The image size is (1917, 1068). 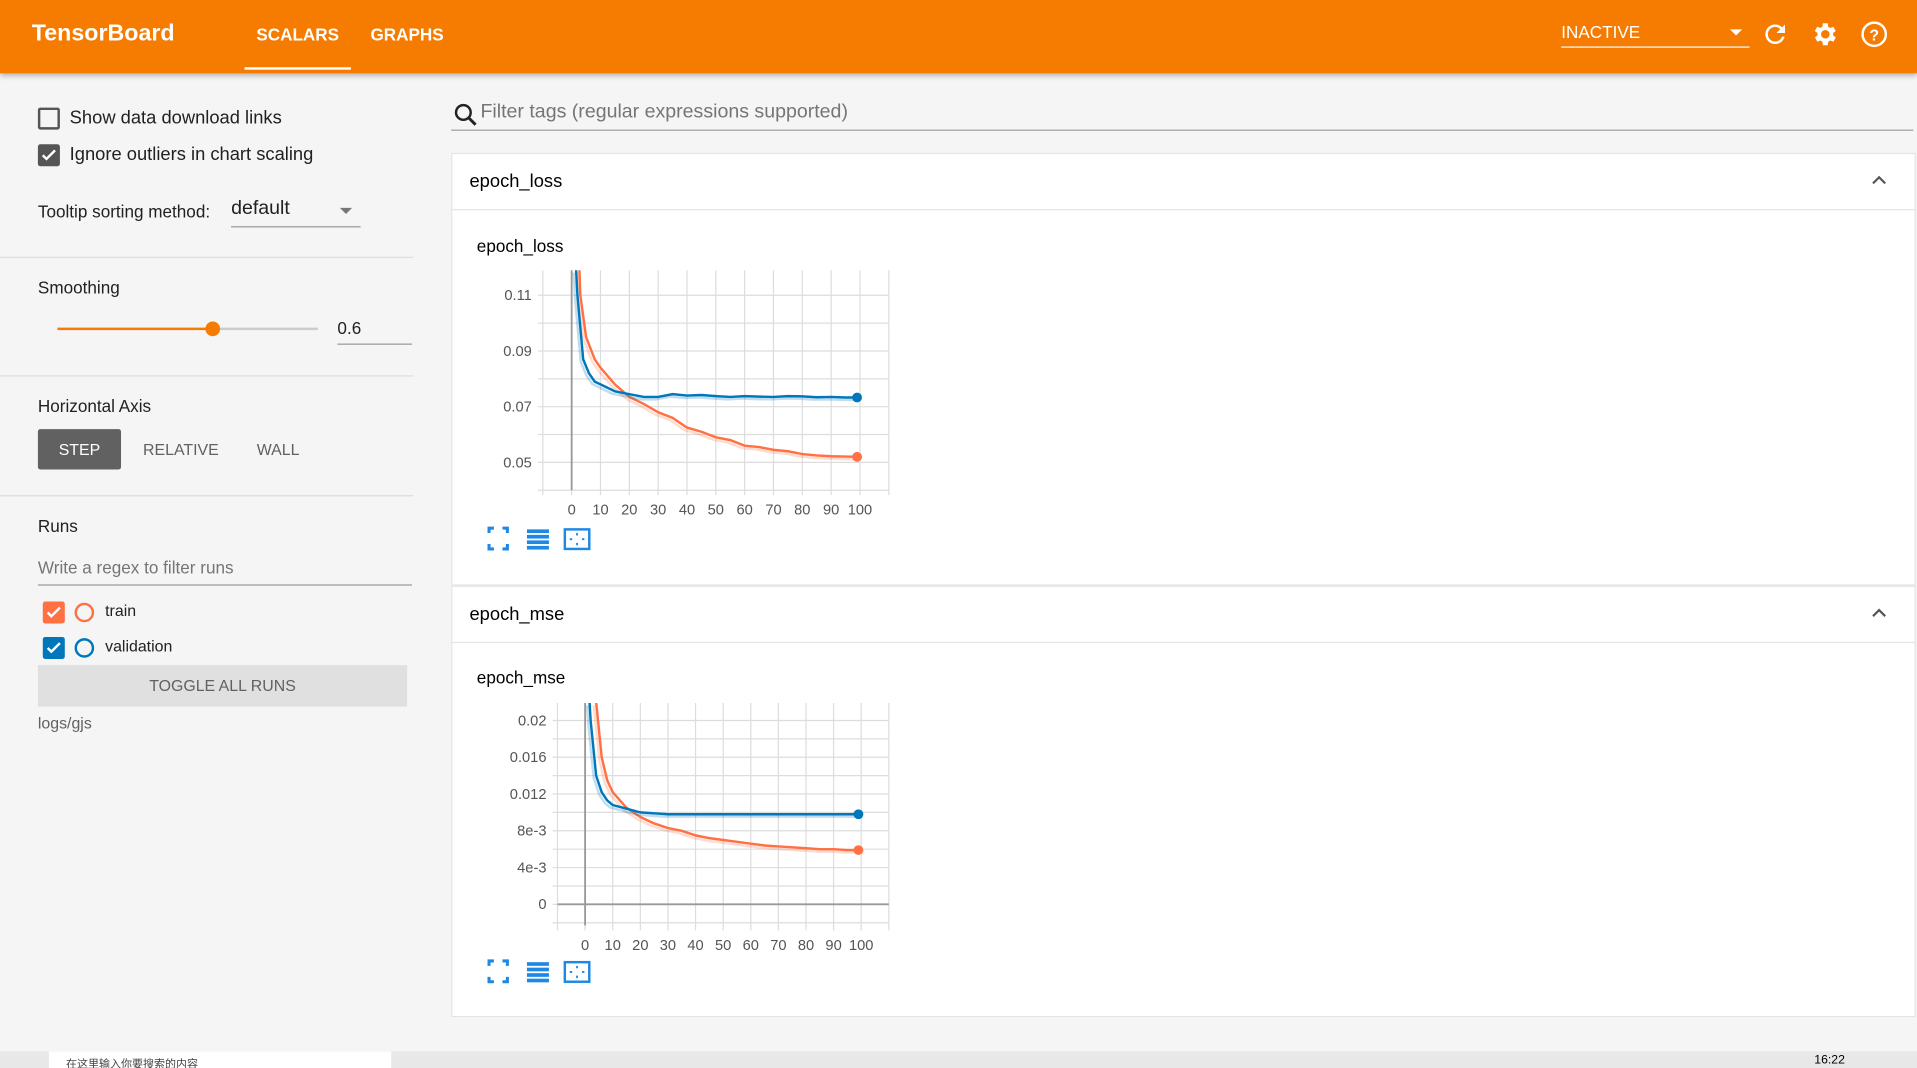 I want to click on runs-filter-input: Write a regex to filter runs, so click(x=225, y=571).